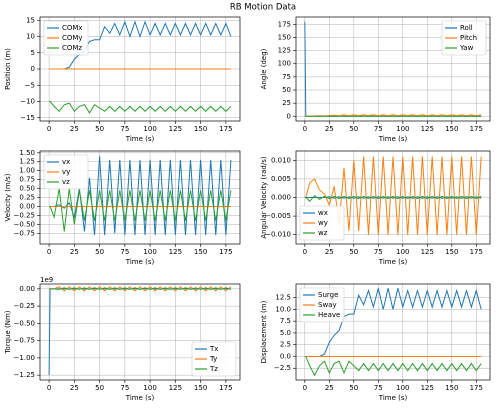 This screenshot has width=500, height=414. I want to click on legend-label: COMx, so click(72, 28).